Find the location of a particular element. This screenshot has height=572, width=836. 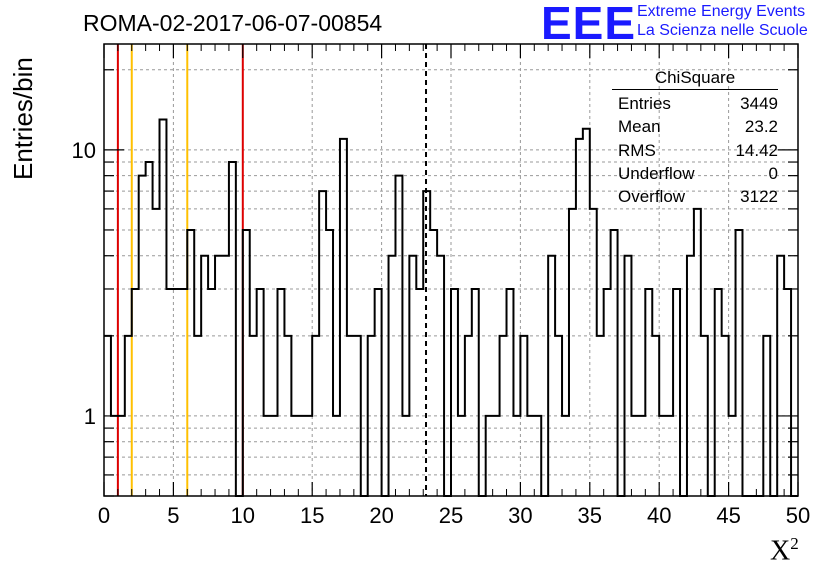

stats-row-underflow: Underflow 0 is located at coordinates (695, 173).